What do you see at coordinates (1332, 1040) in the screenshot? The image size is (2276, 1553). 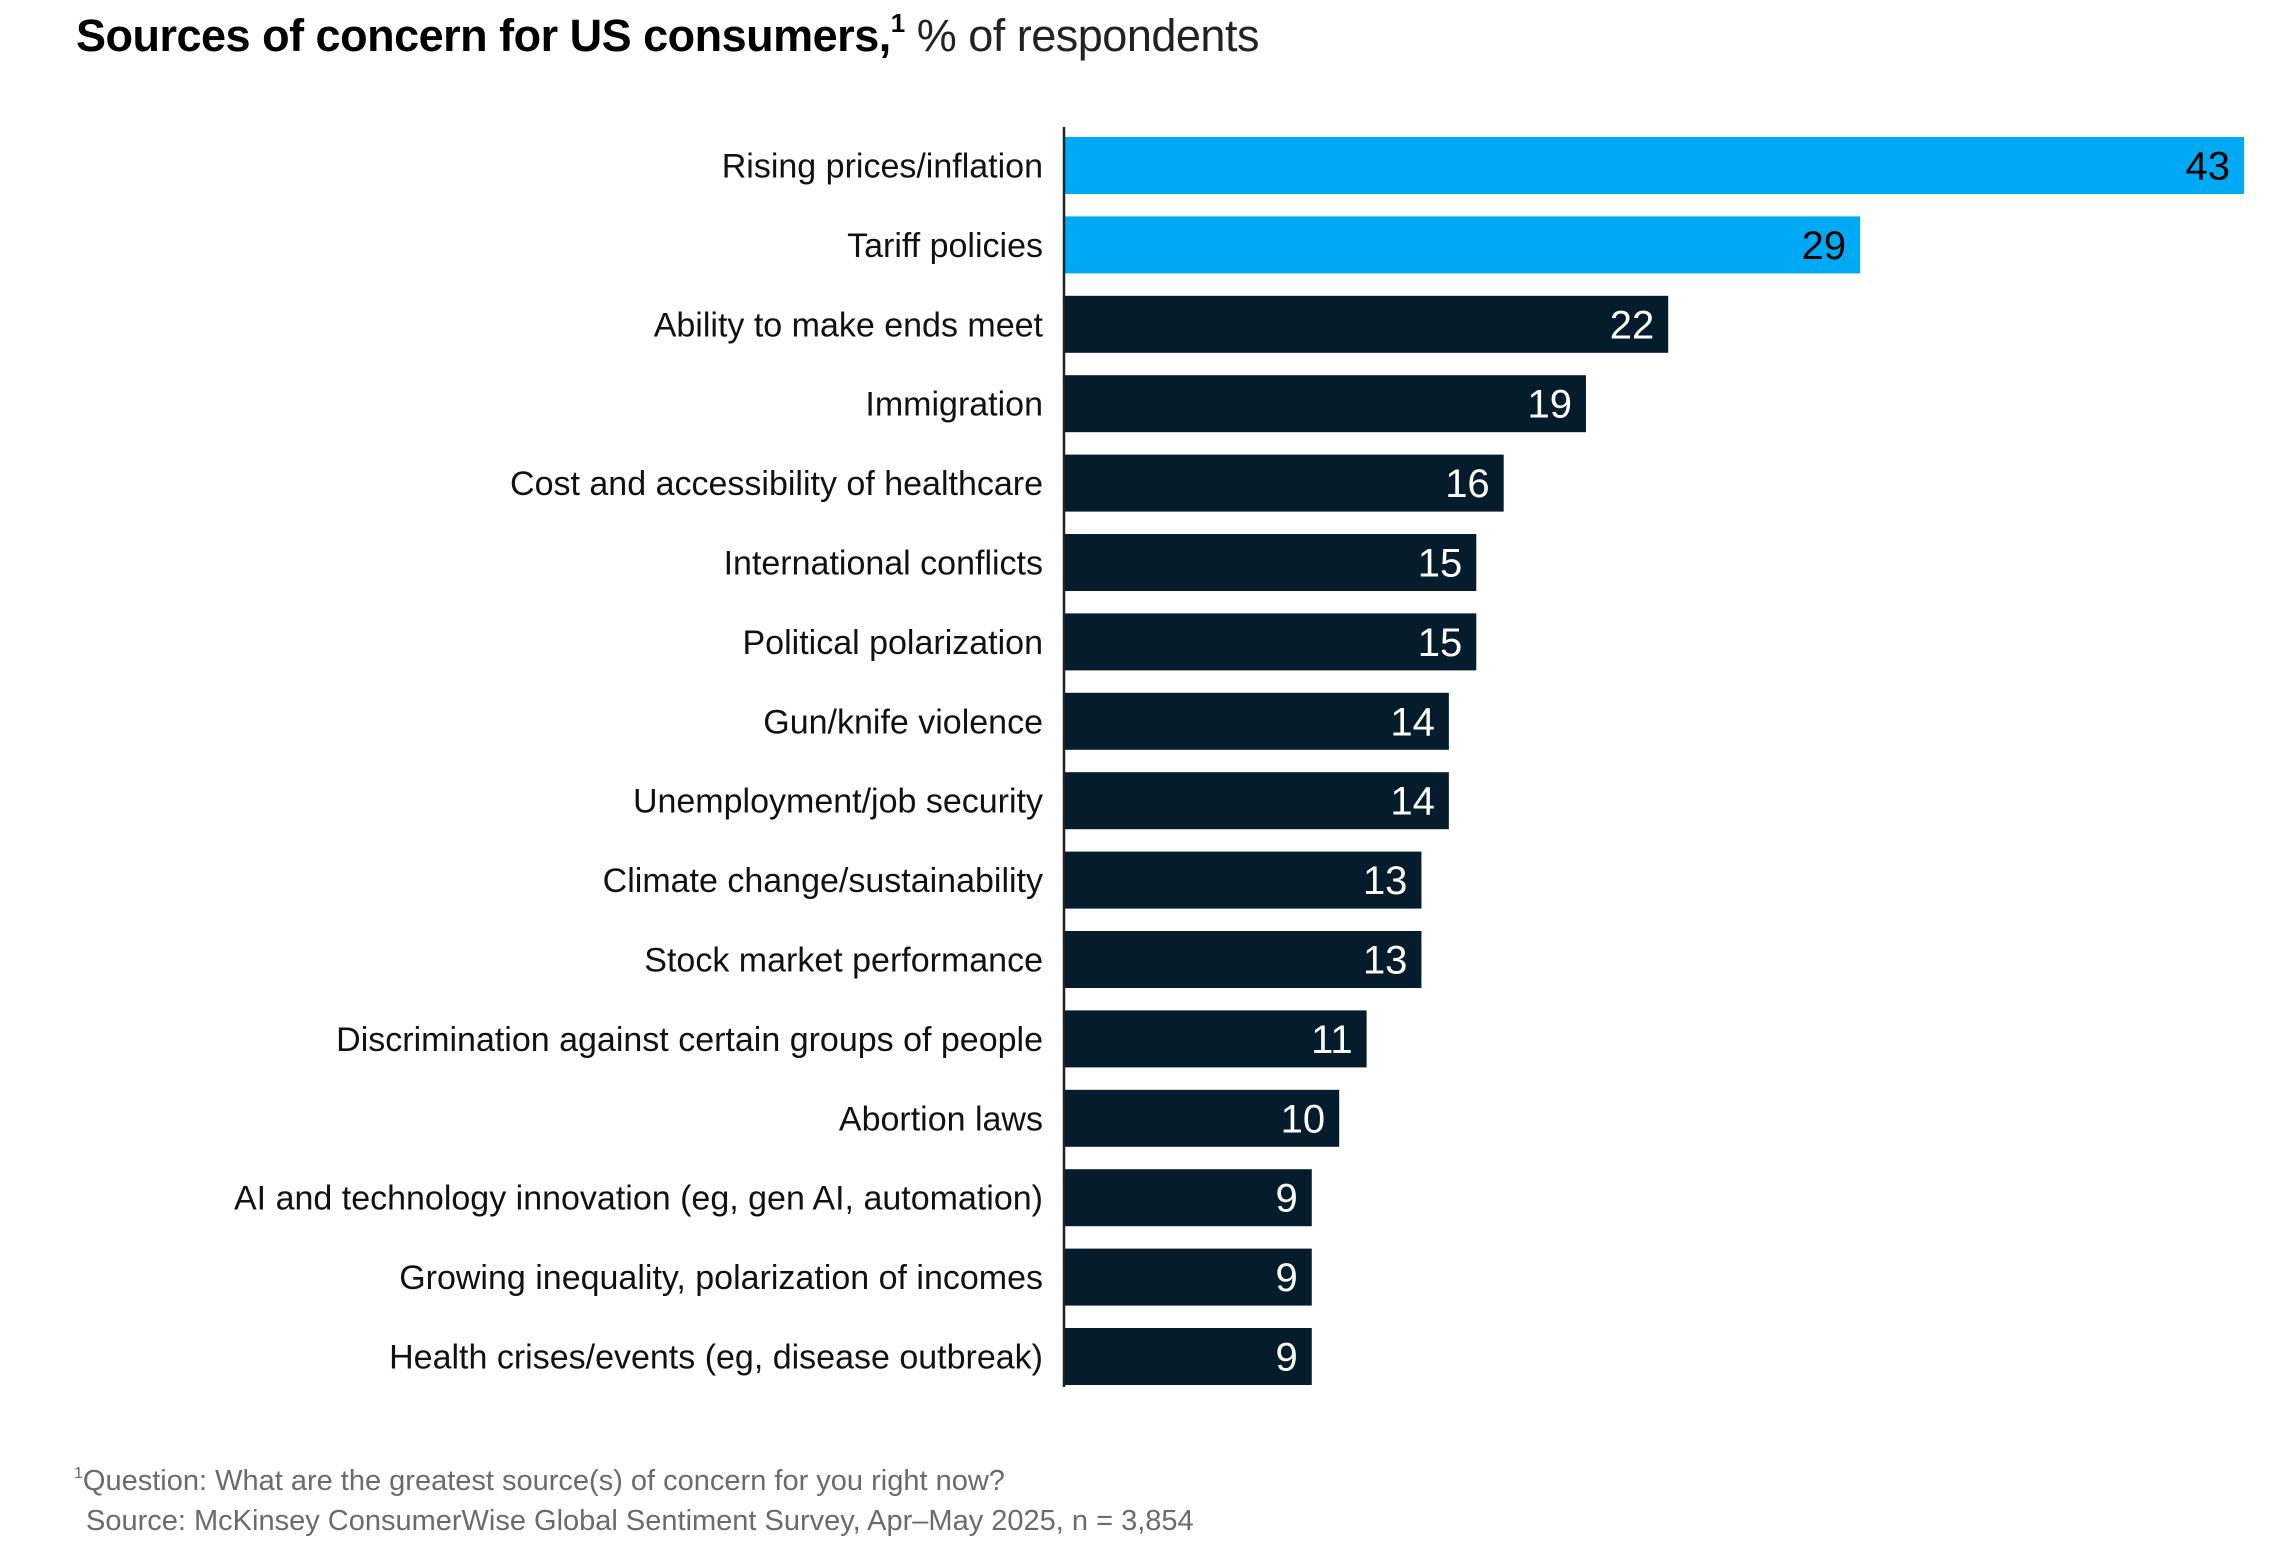 I see `data-label: 11` at bounding box center [1332, 1040].